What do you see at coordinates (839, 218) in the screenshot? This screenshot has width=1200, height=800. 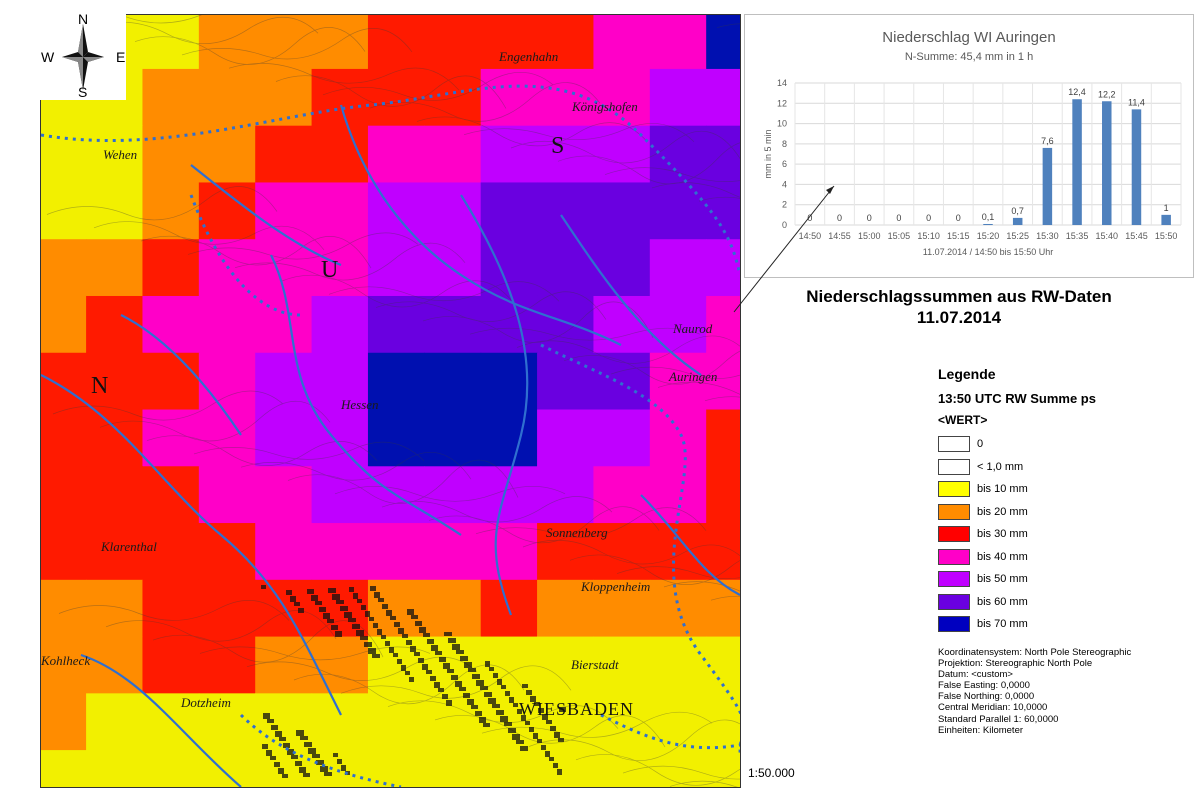 I see `data-label: 0` at bounding box center [839, 218].